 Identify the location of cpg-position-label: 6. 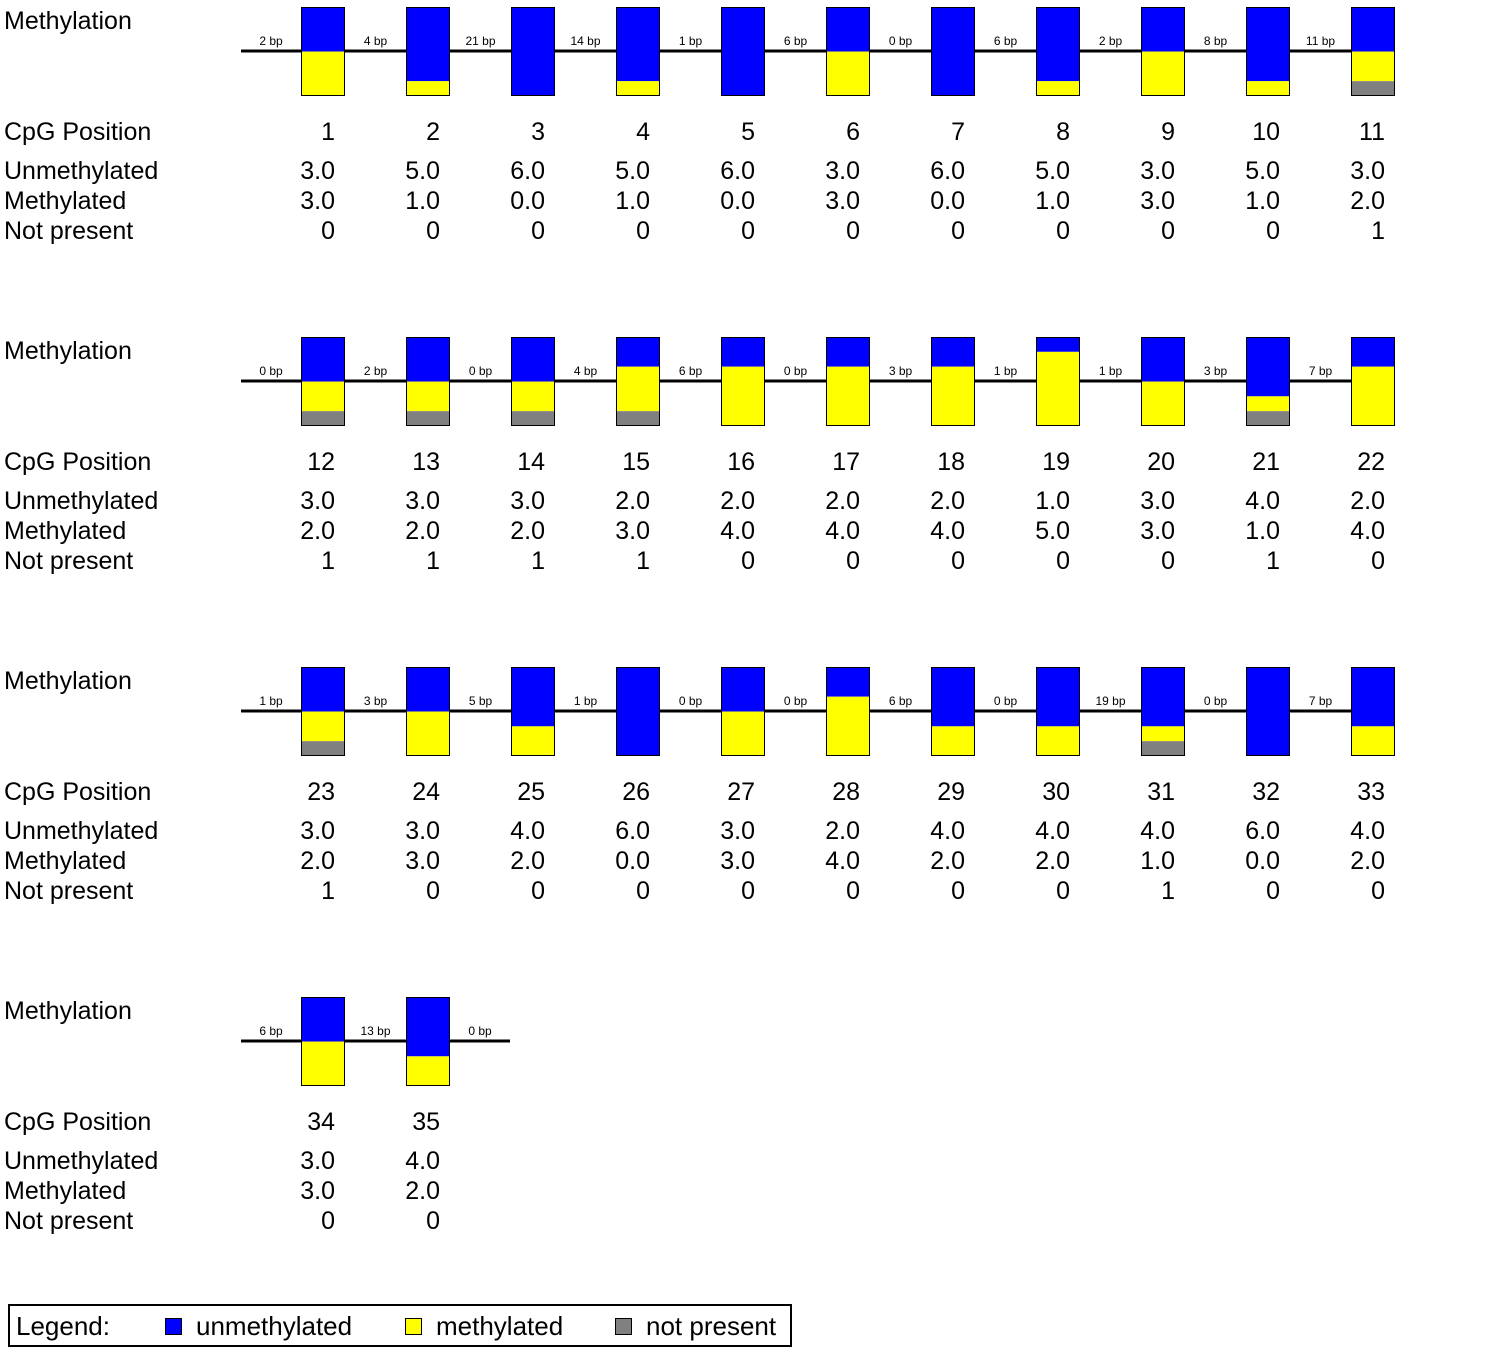
(853, 132).